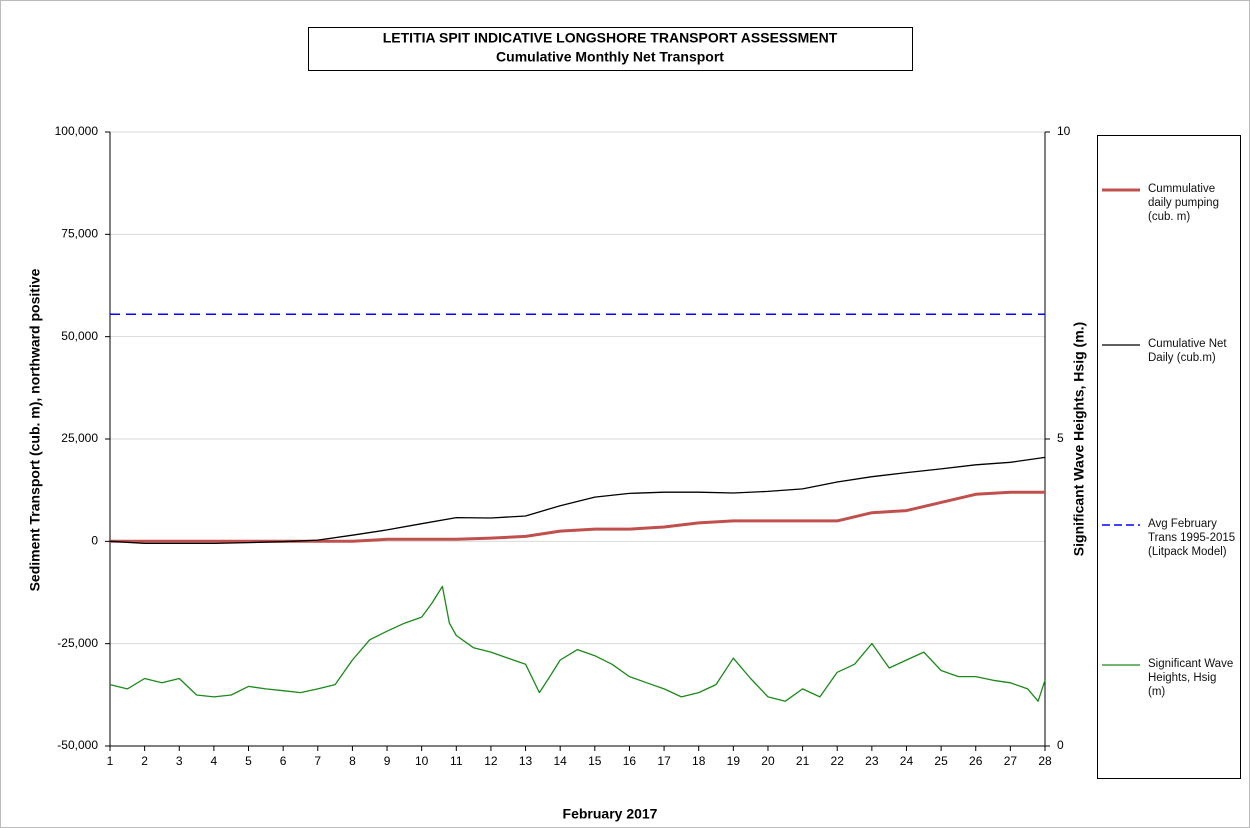  What do you see at coordinates (526, 761) in the screenshot?
I see `x-tick-label: 13` at bounding box center [526, 761].